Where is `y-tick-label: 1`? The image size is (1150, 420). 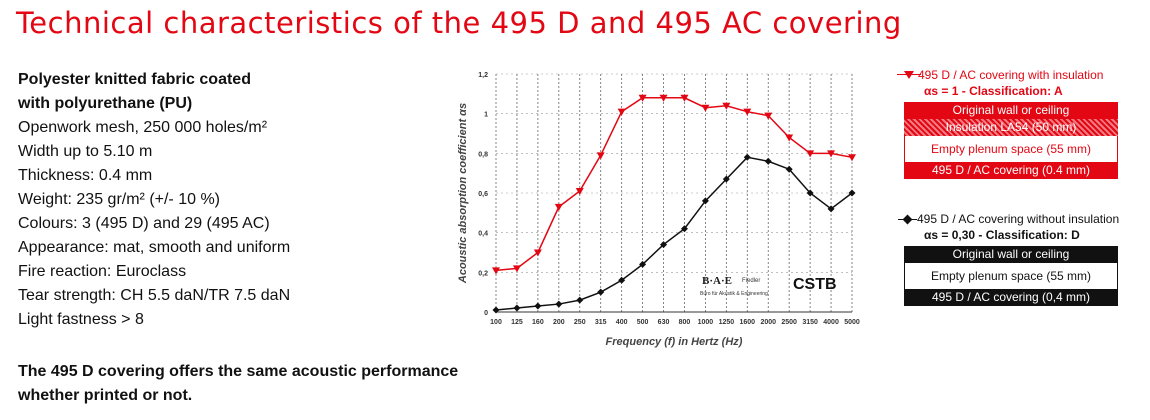
y-tick-label: 1 is located at coordinates (486, 115).